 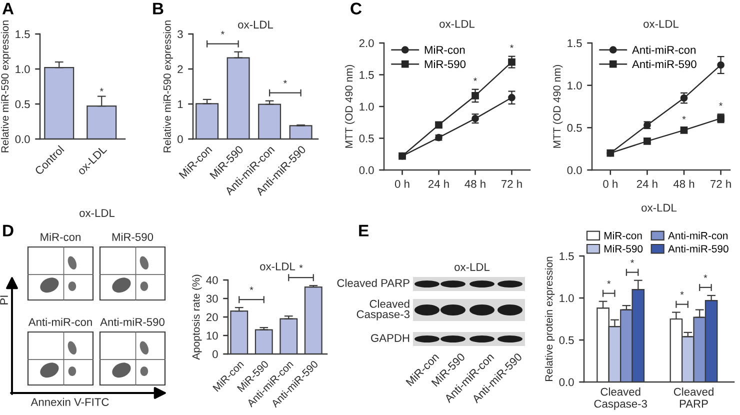 I want to click on y-axis-title: Apoptosis rate (%), so click(x=197, y=317).